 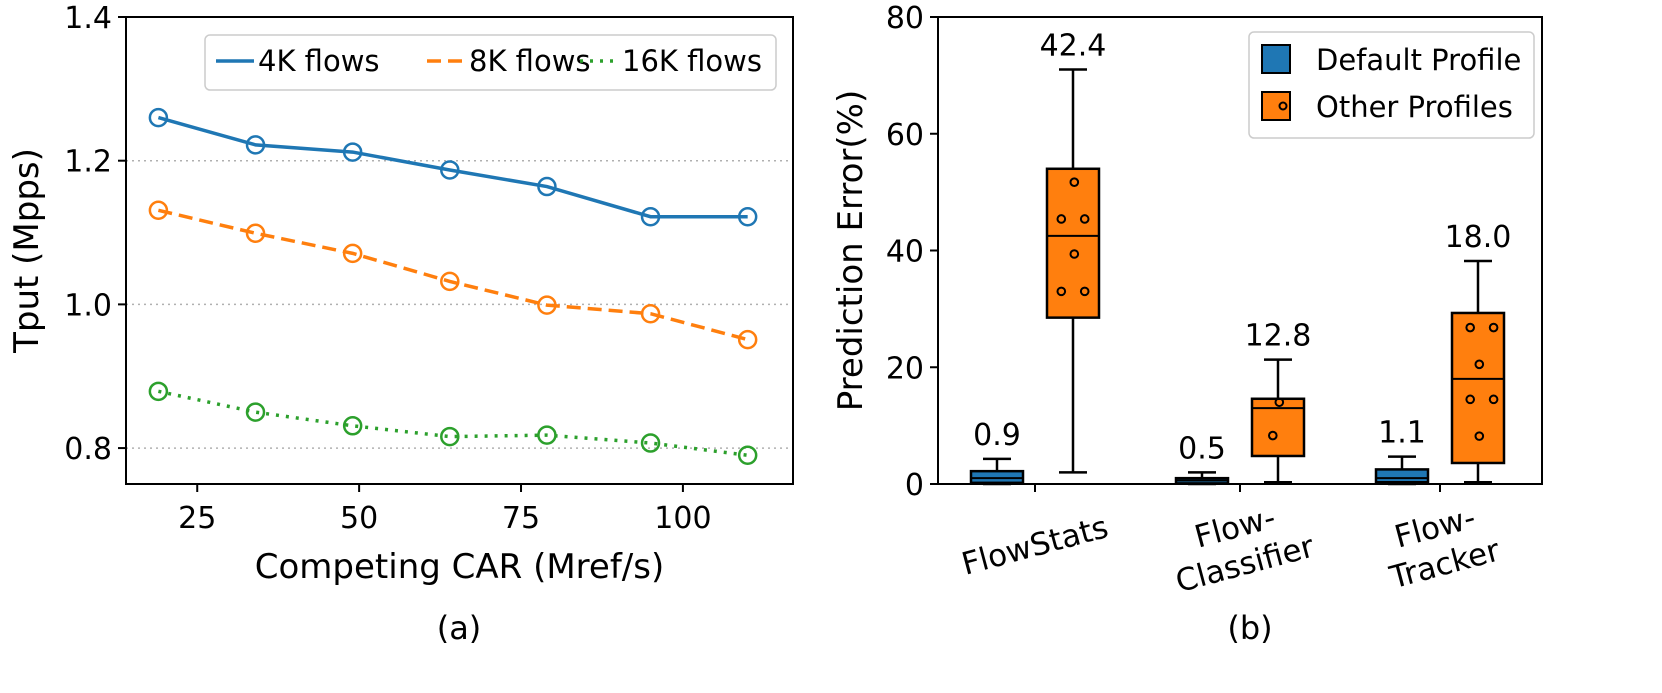 I want to click on chart-b-data-label: 0.9, so click(x=997, y=435).